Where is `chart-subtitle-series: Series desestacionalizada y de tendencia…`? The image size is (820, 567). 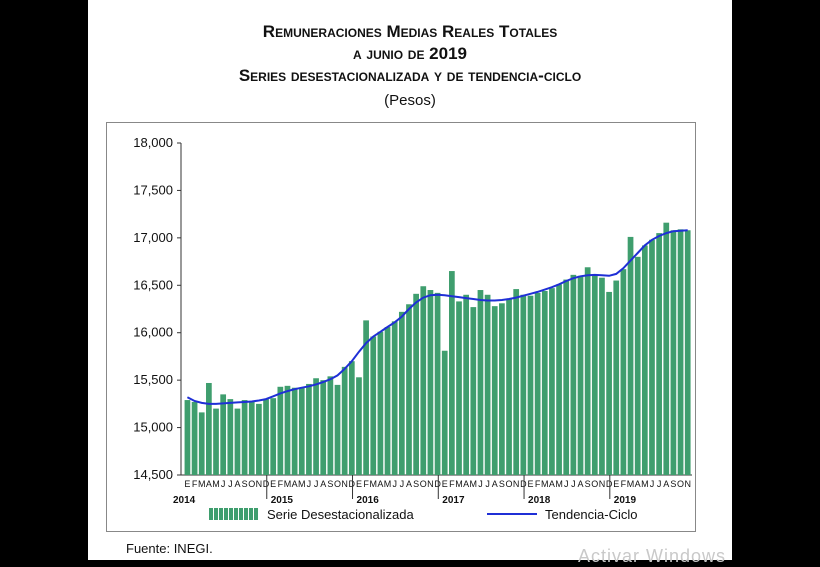
chart-subtitle-series: Series desestacionalizada y de tendencia… is located at coordinates (410, 75).